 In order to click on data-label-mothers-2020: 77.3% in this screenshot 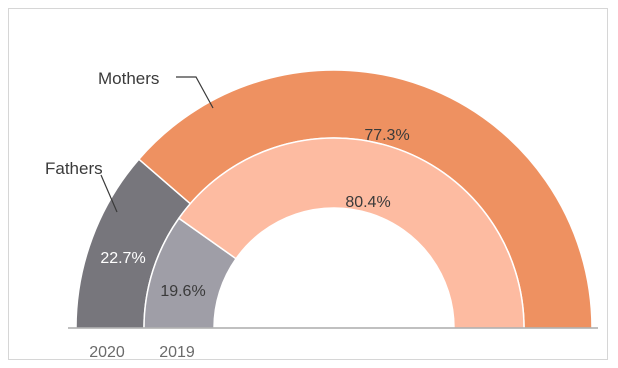, I will do `click(386, 135)`.